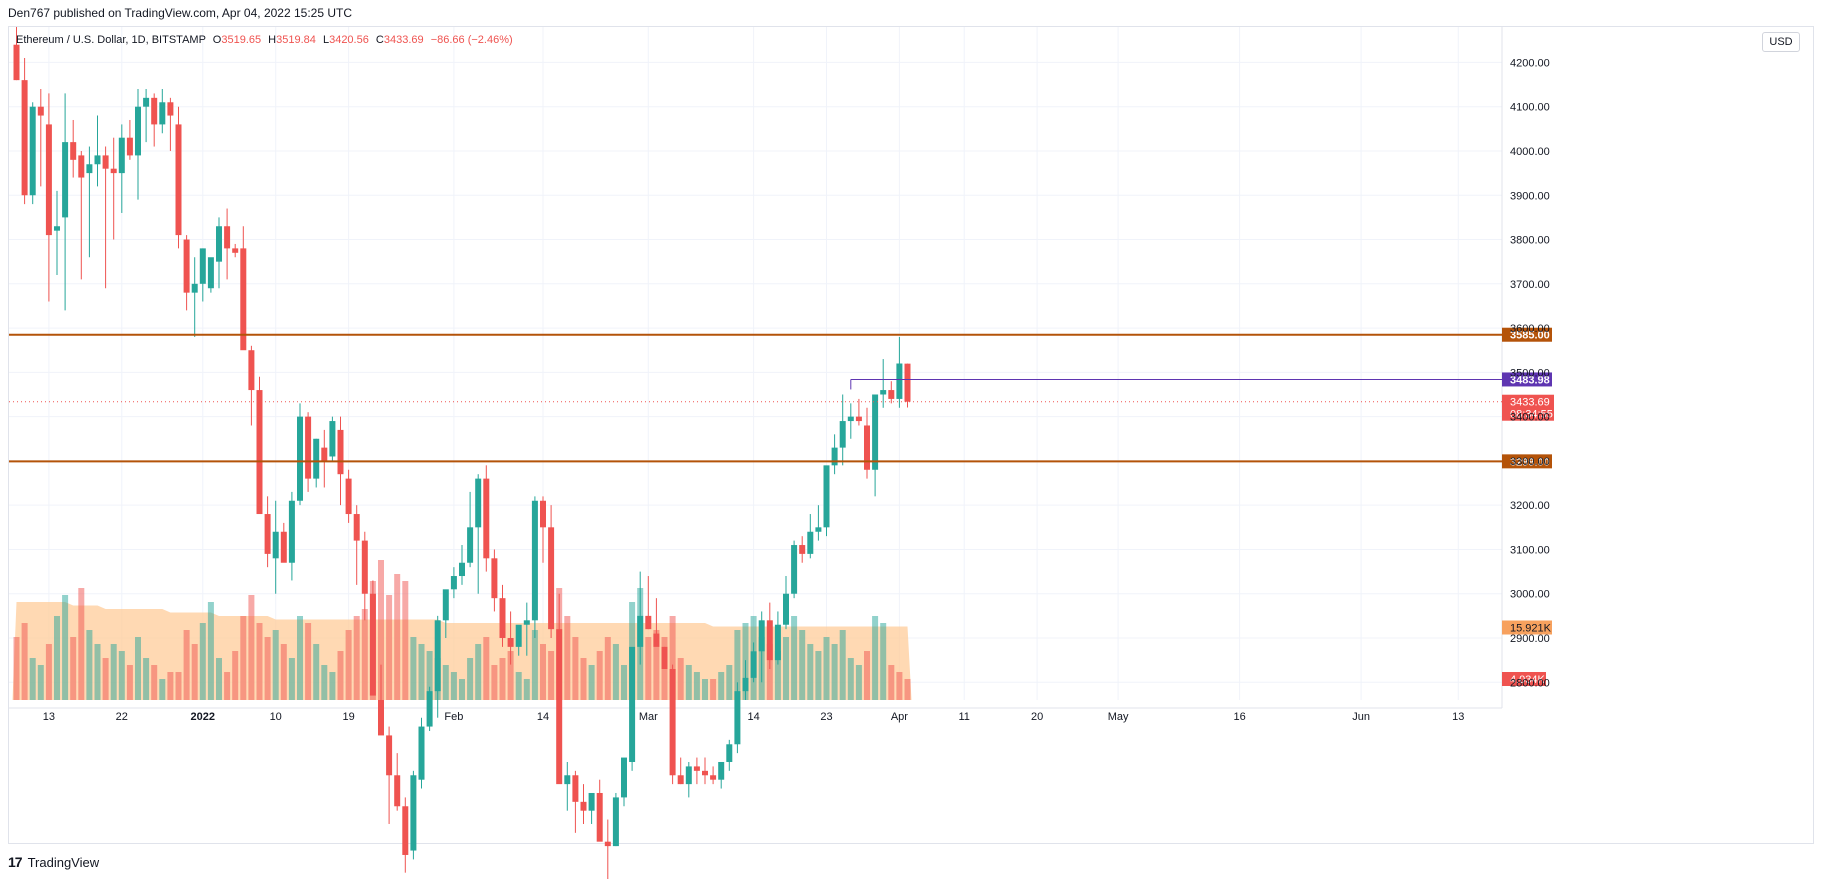  What do you see at coordinates (1118, 717) in the screenshot?
I see `time-tick-label: May` at bounding box center [1118, 717].